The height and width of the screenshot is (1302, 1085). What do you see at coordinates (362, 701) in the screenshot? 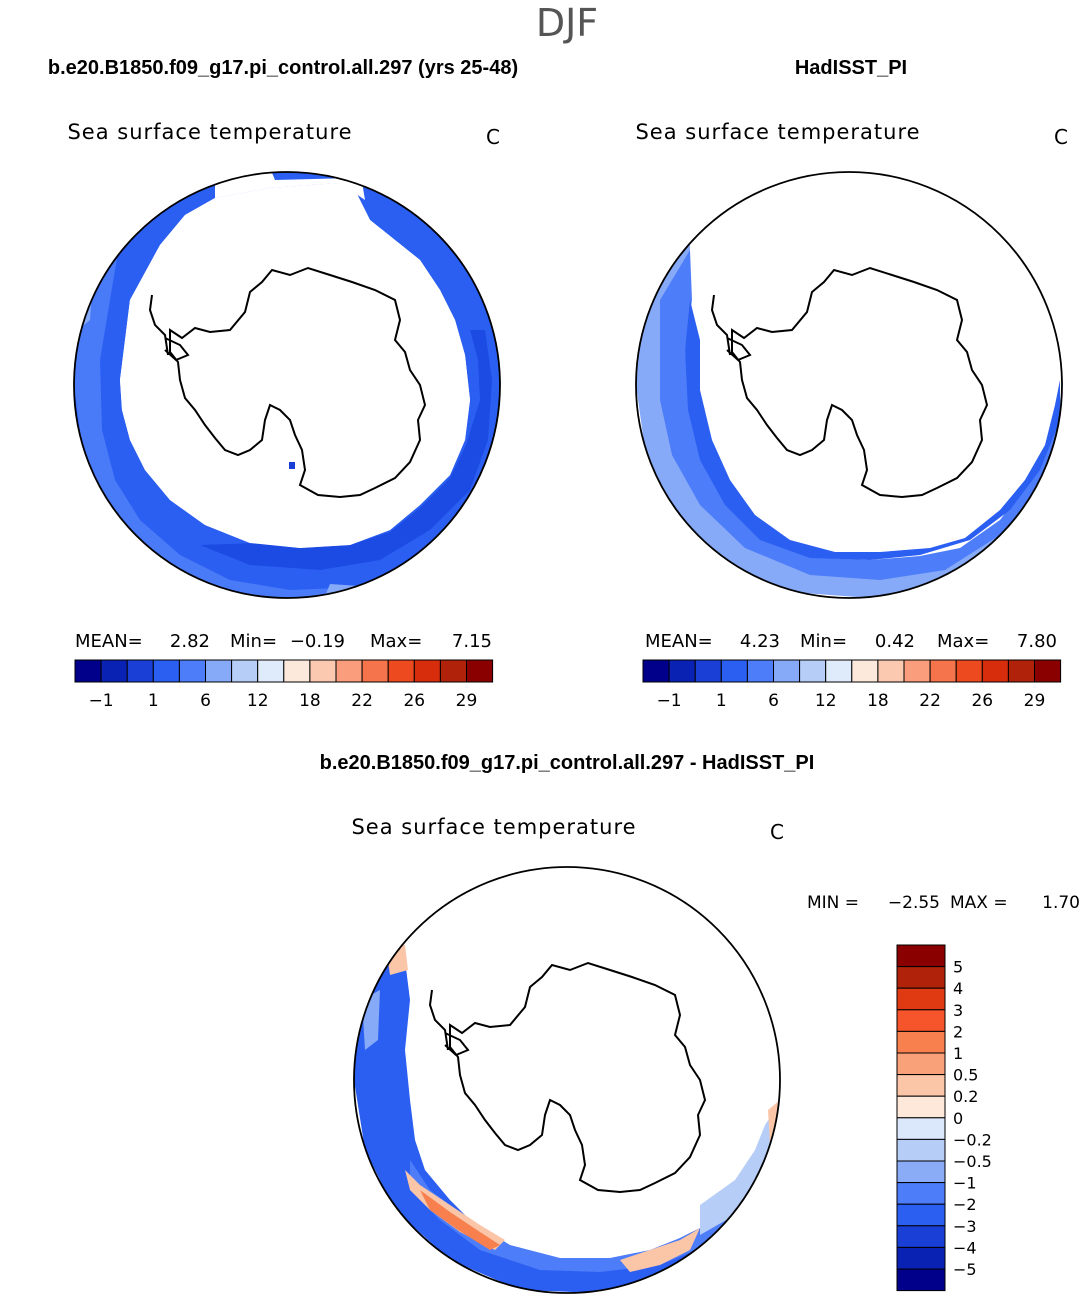
I see `model-colorbar-tick-label: 22` at bounding box center [362, 701].